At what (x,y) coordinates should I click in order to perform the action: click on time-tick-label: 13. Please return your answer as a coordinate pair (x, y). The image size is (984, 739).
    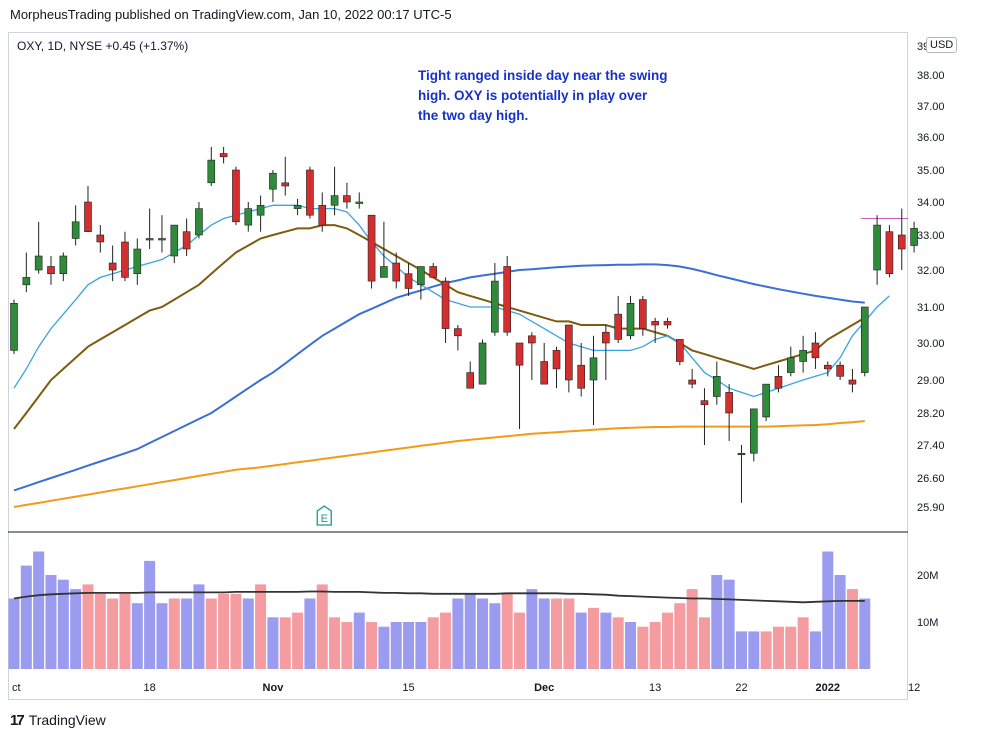
    Looking at the image, I should click on (655, 688).